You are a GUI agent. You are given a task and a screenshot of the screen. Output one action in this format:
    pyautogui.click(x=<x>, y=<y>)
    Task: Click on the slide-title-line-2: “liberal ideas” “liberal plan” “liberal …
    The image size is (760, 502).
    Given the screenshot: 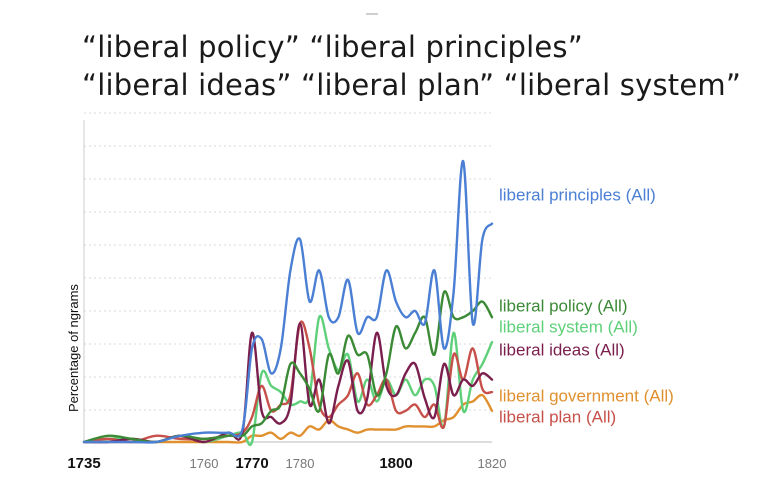 What is the action you would take?
    pyautogui.click(x=412, y=85)
    